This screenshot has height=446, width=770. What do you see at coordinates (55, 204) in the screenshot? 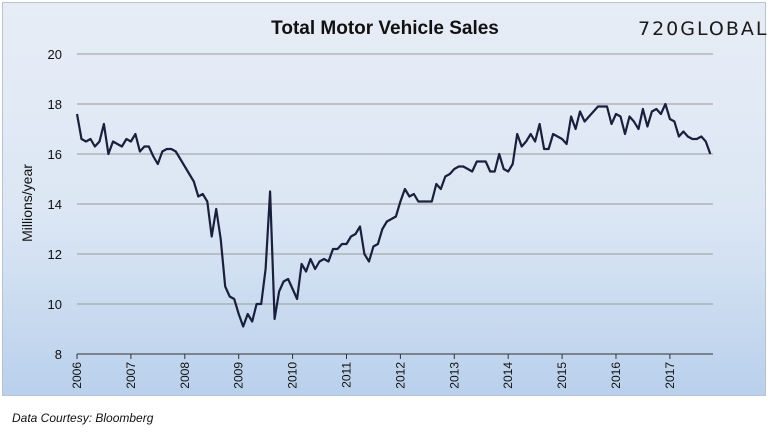
I see `y-tick-label: 14` at bounding box center [55, 204].